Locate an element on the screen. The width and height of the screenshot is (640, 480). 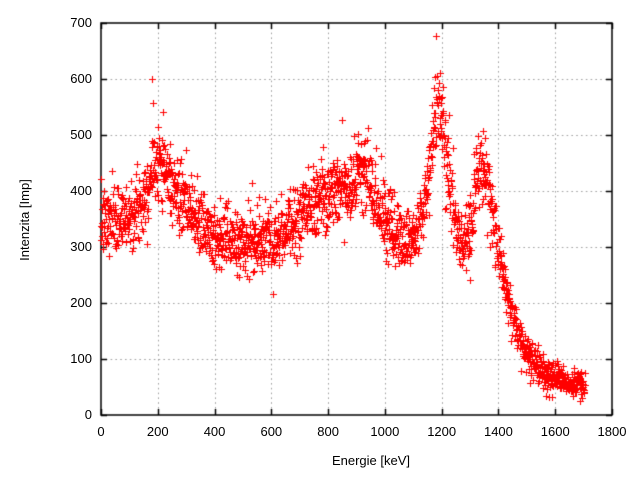
x-tick-label: 200 is located at coordinates (157, 431).